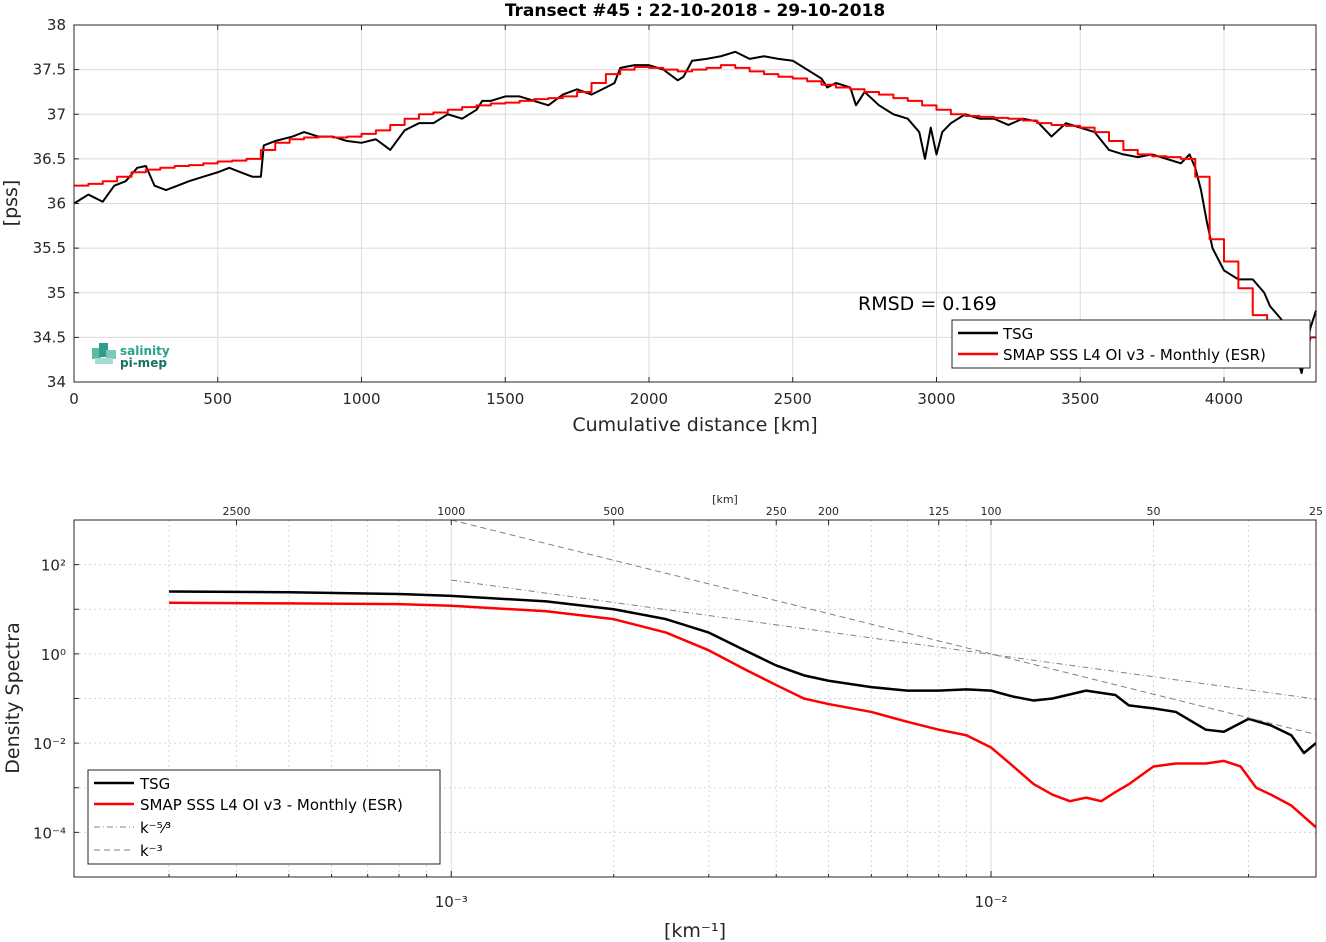  Describe the element at coordinates (145, 351) in the screenshot. I see `logo-text-line1: salinity` at that location.